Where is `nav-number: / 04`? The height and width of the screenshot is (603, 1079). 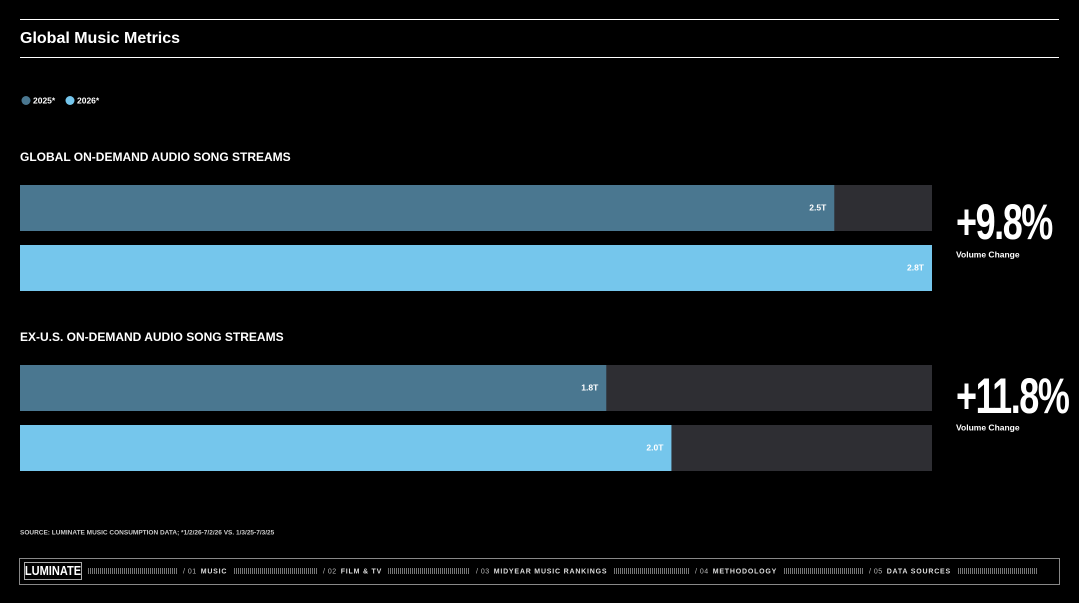 nav-number: / 04 is located at coordinates (702, 571).